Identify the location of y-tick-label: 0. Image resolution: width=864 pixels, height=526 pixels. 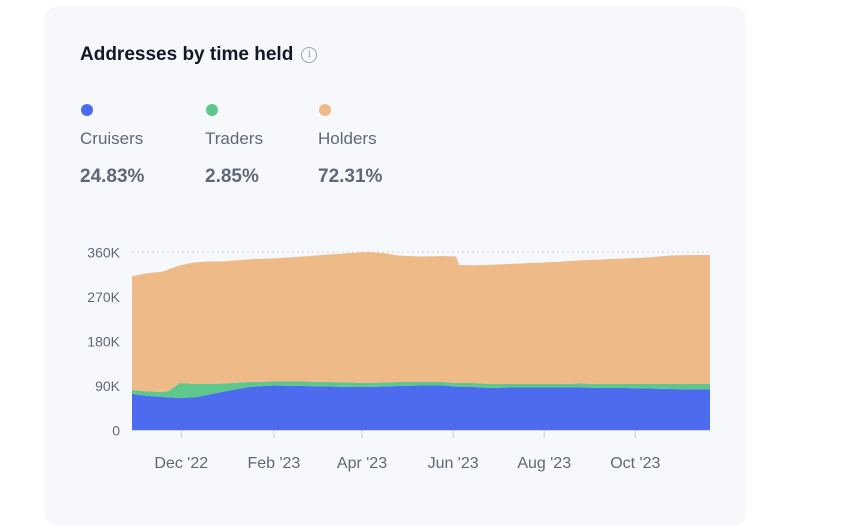
(116, 431).